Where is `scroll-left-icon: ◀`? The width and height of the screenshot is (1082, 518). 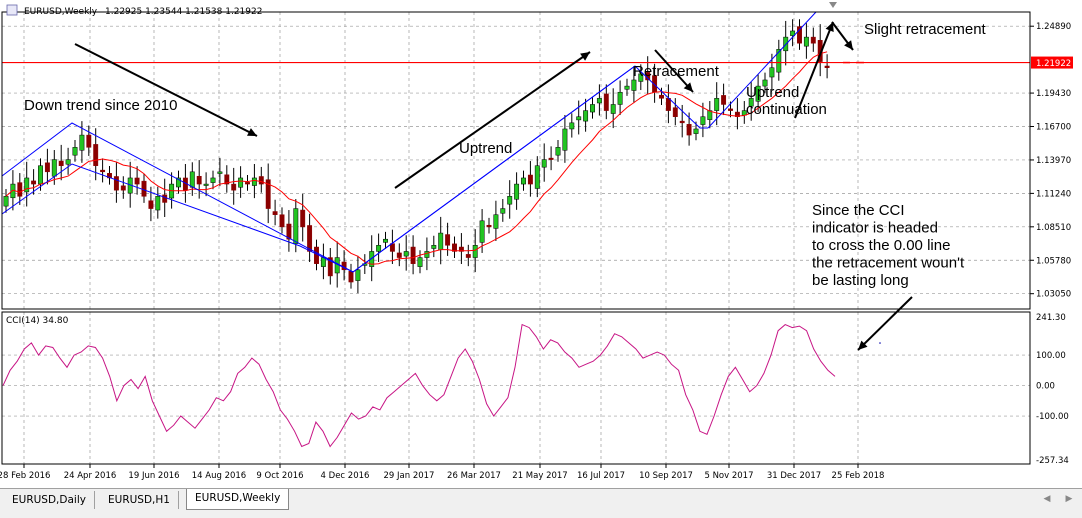 scroll-left-icon: ◀ is located at coordinates (1047, 499).